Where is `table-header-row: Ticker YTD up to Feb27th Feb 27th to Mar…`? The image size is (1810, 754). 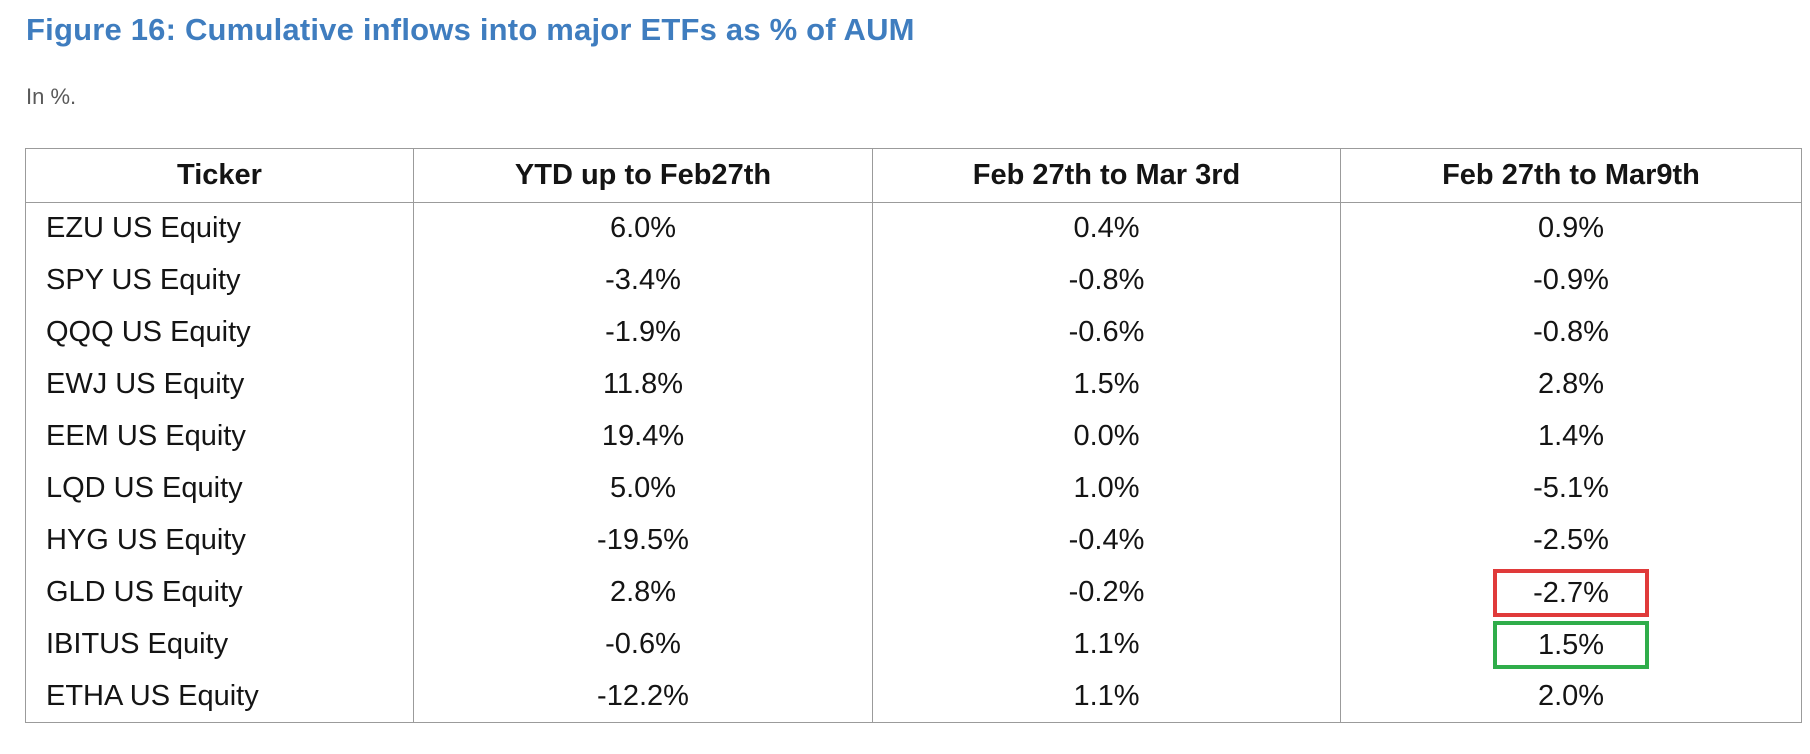 table-header-row: Ticker YTD up to Feb27th Feb 27th to Mar… is located at coordinates (913, 175).